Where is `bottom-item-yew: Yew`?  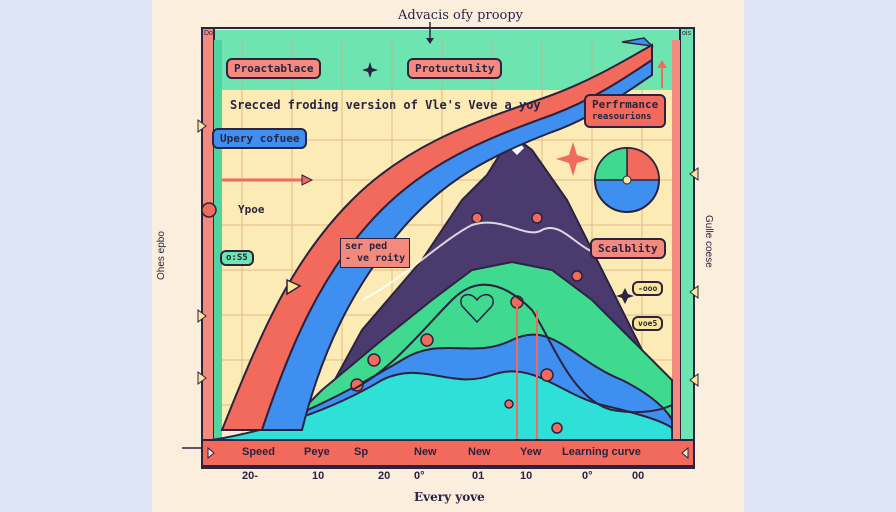
bottom-item-yew: Yew is located at coordinates (531, 452).